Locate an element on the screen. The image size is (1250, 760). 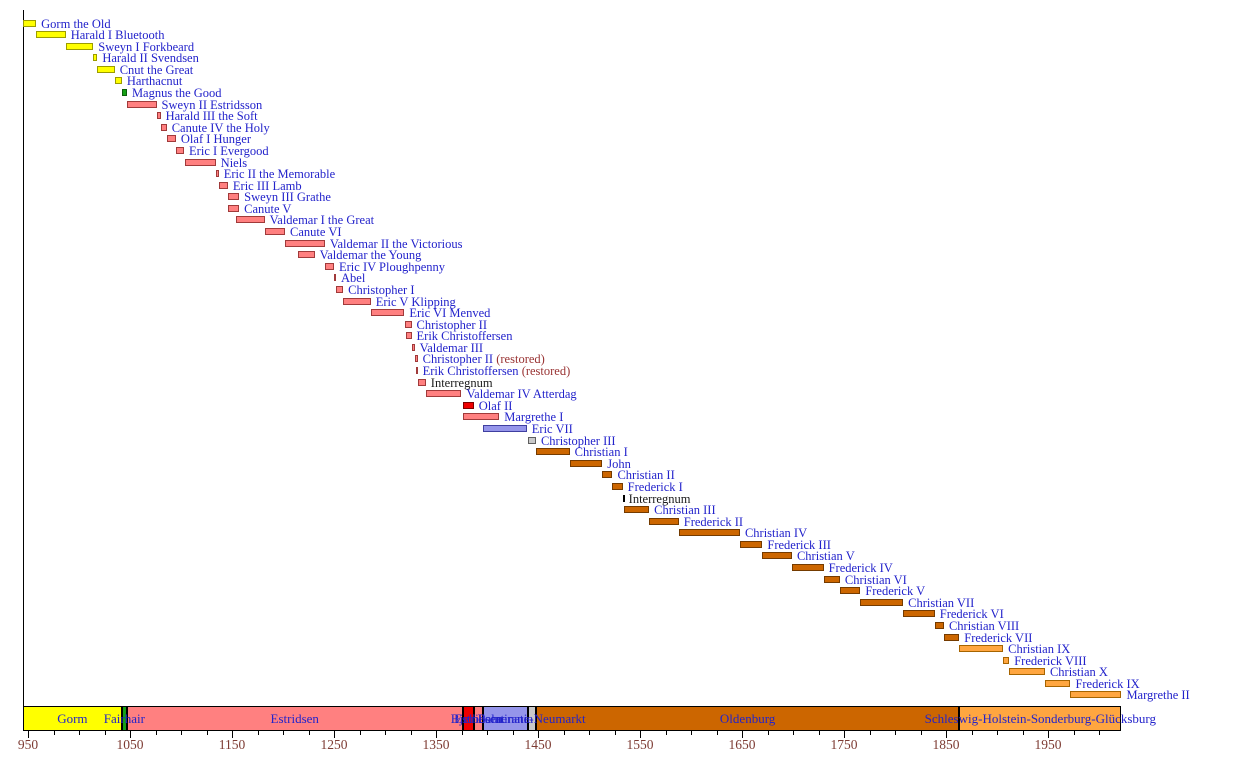
monarch-name: Erik Christoffersen is located at coordinates (470, 370).